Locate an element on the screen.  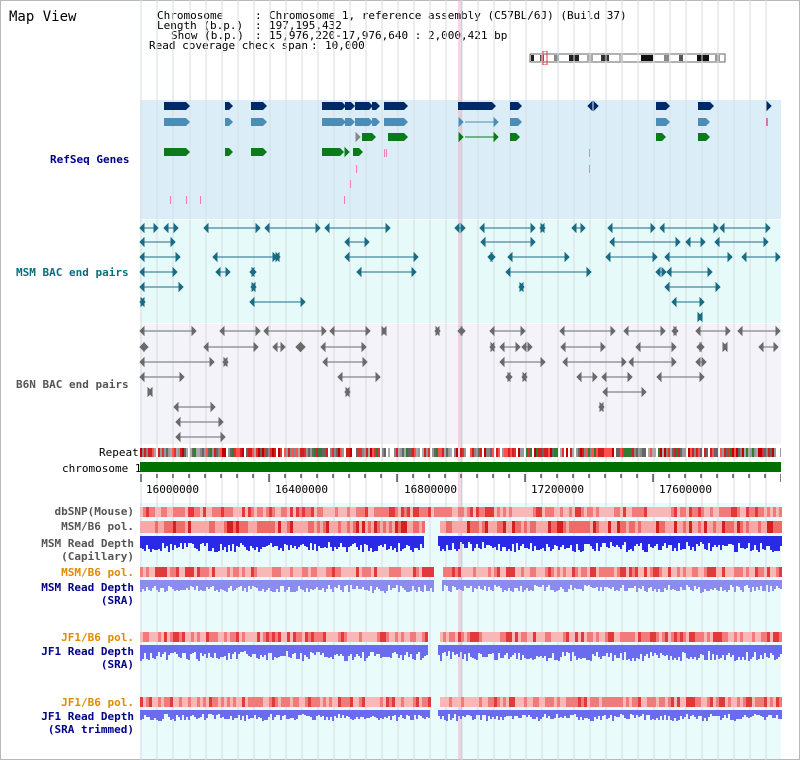
msm-depth-capillary-label: MSM Read Depth is located at coordinates (87, 543).